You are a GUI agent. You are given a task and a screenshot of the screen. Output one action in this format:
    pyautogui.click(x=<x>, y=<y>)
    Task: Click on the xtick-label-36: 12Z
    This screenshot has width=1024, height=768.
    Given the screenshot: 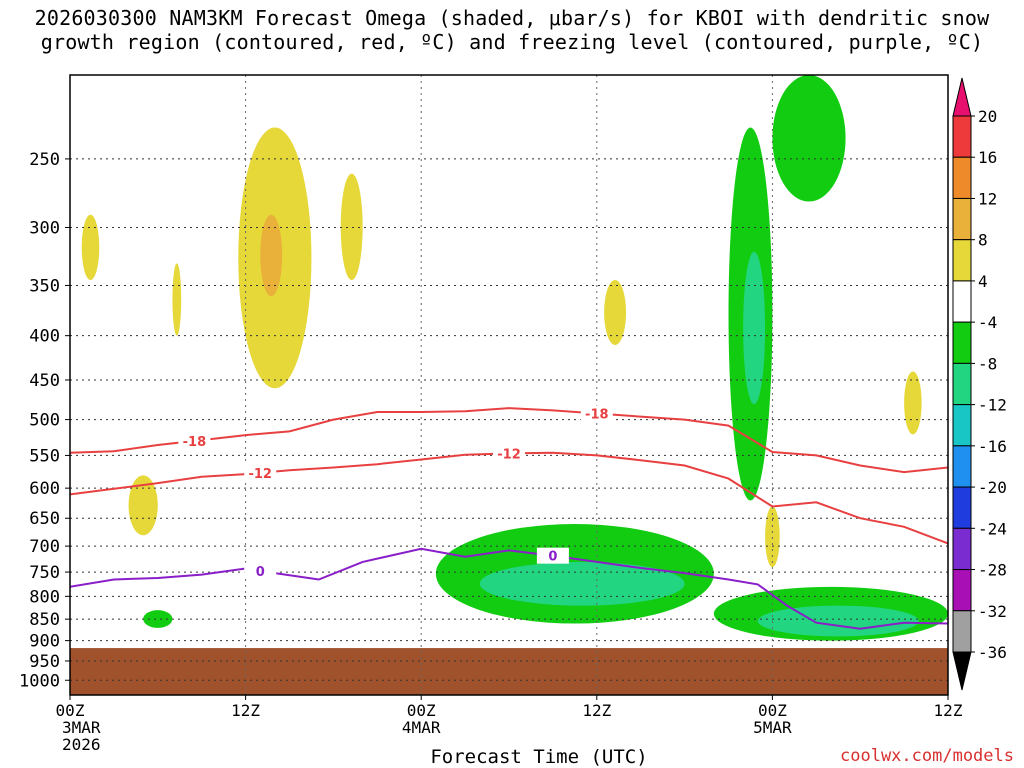 What is the action you would take?
    pyautogui.click(x=596, y=710)
    